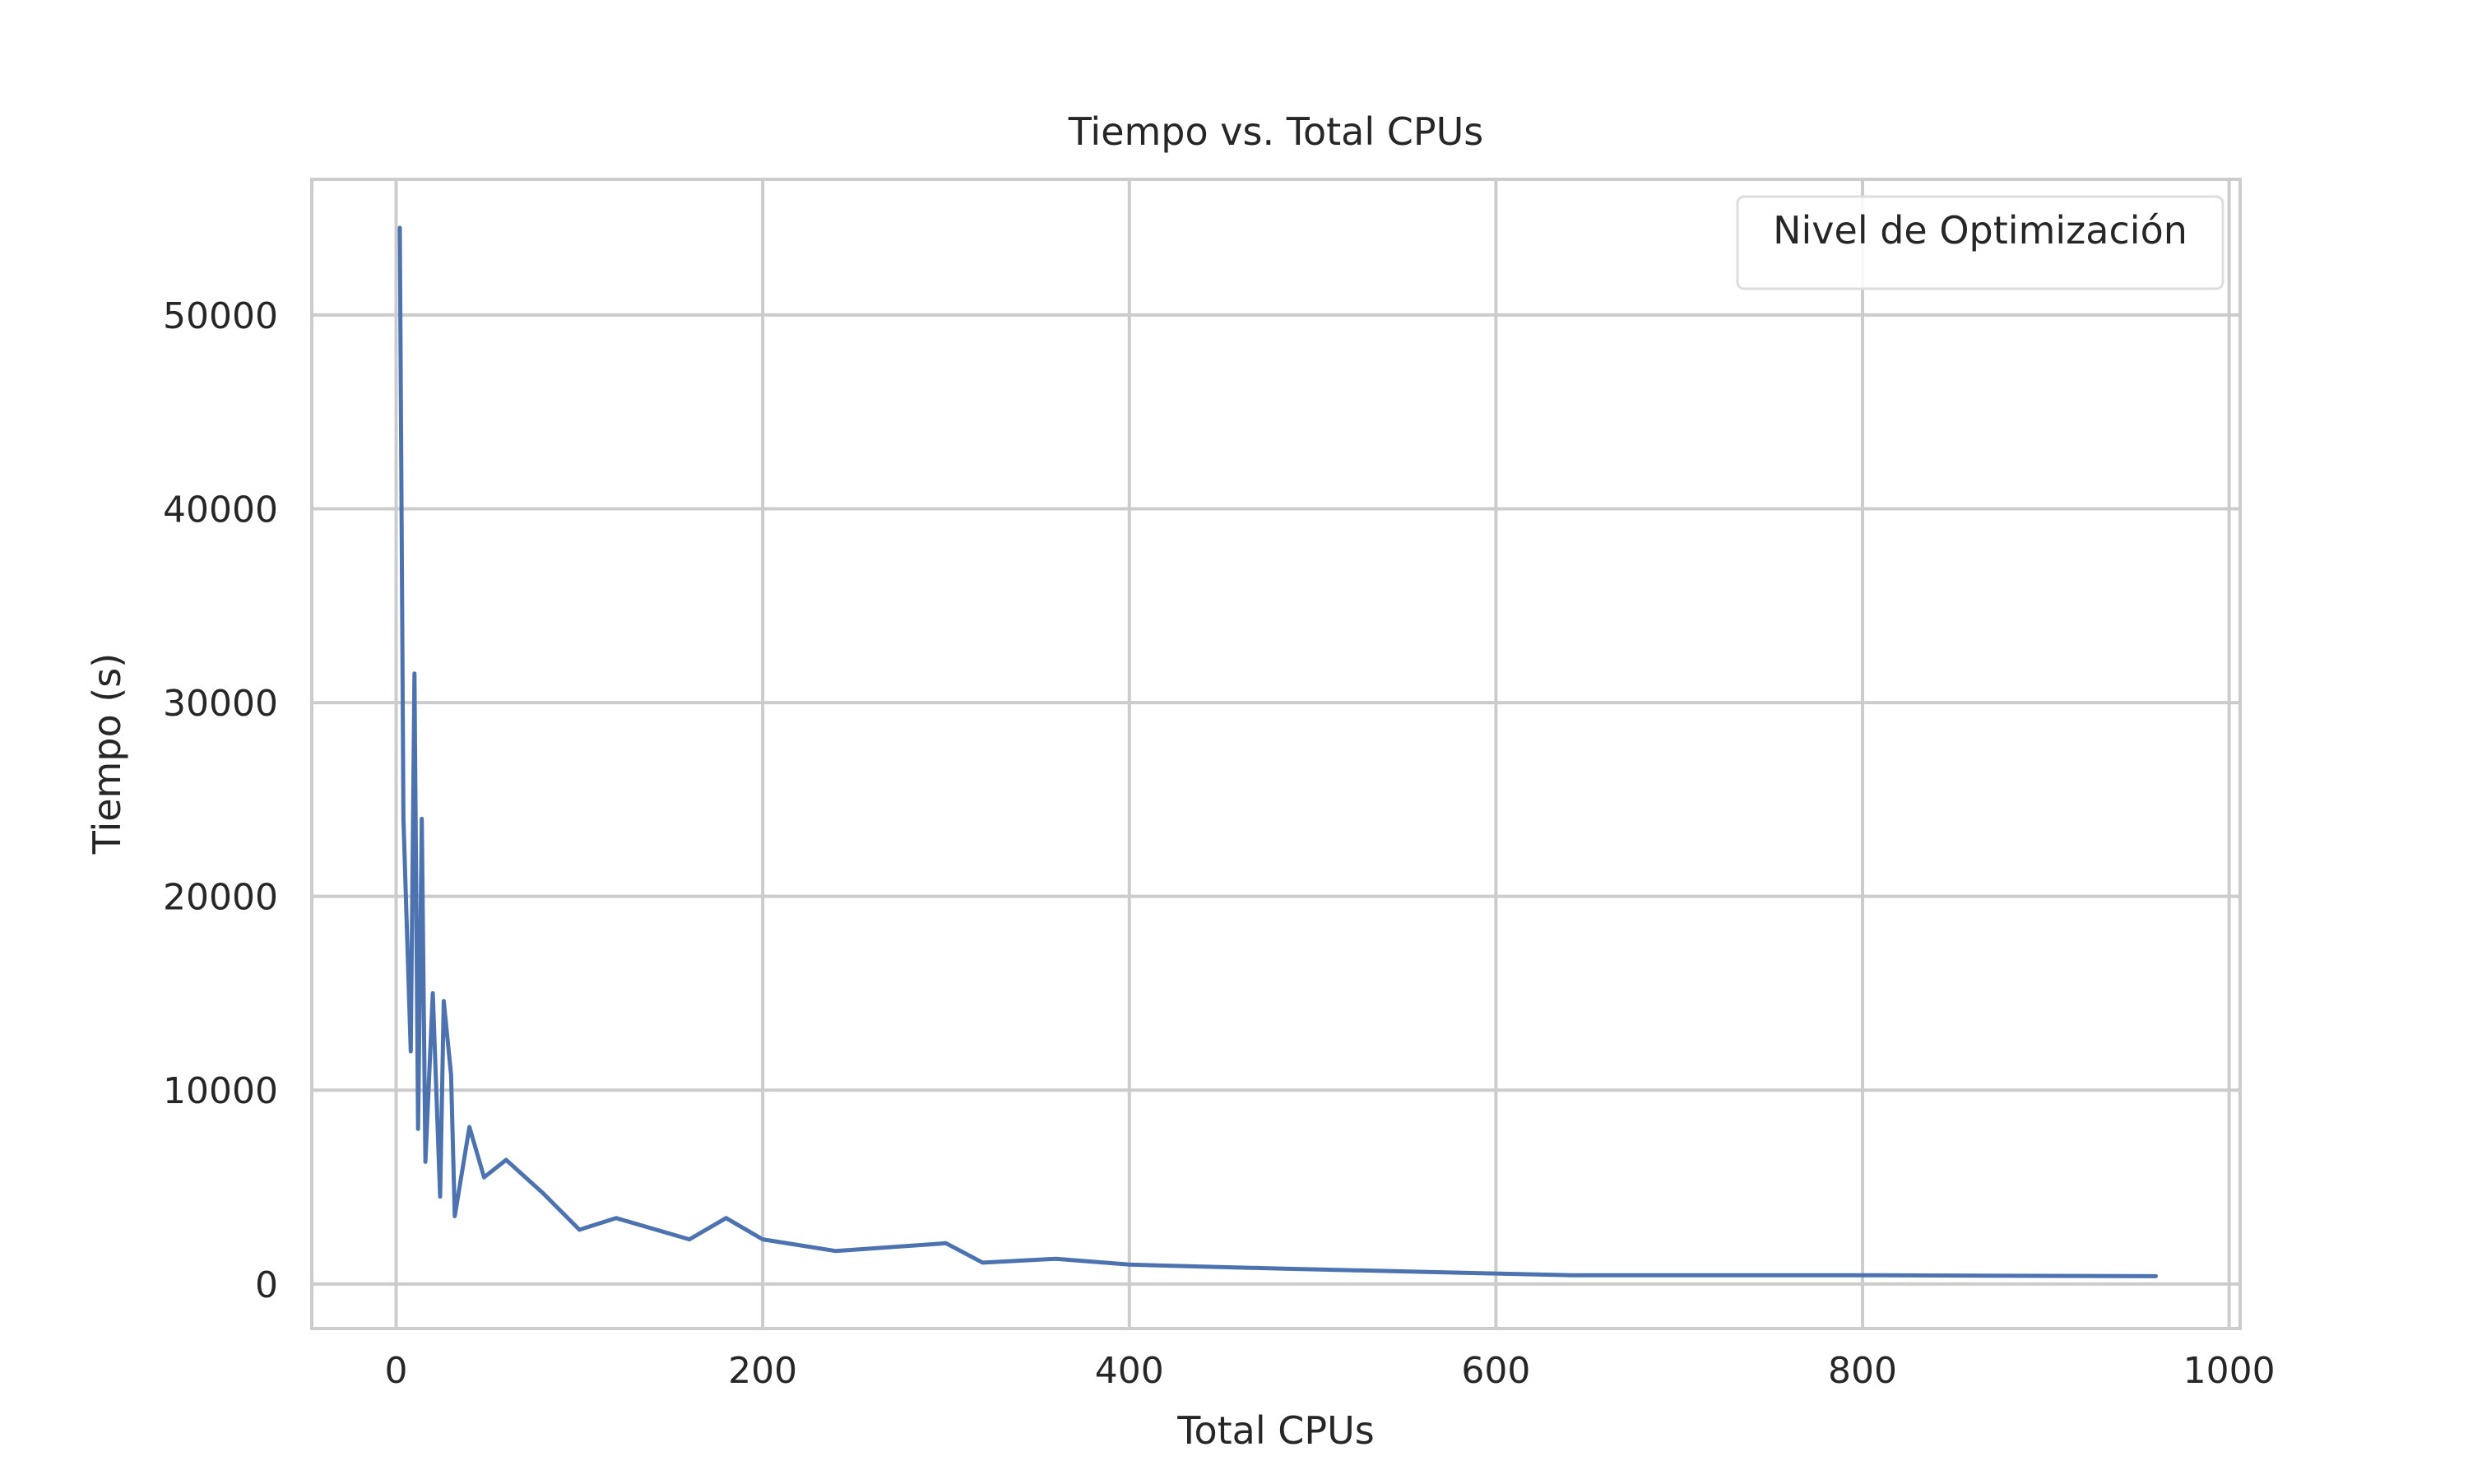  Describe the element at coordinates (395, 1371) in the screenshot. I see `x-tick-label: 0` at that location.